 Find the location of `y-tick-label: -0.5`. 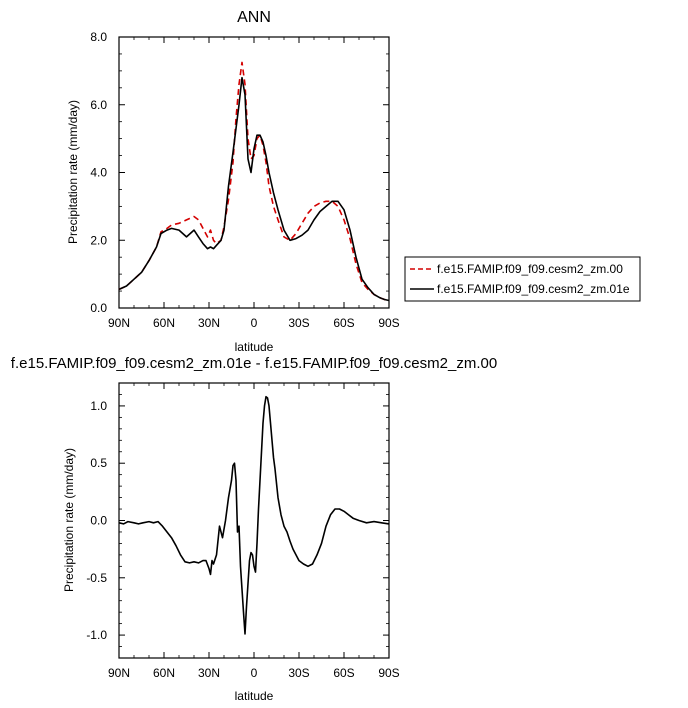

y-tick-label: -0.5 is located at coordinates (96, 578).